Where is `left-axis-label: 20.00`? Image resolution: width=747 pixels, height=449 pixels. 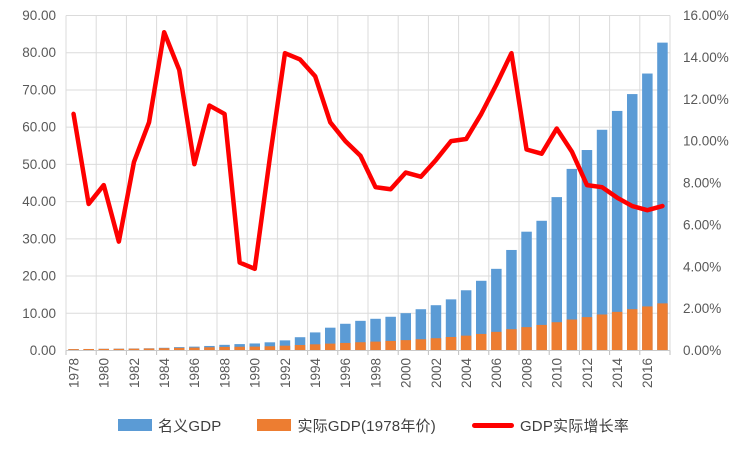
left-axis-label: 20.00 is located at coordinates (39, 276).